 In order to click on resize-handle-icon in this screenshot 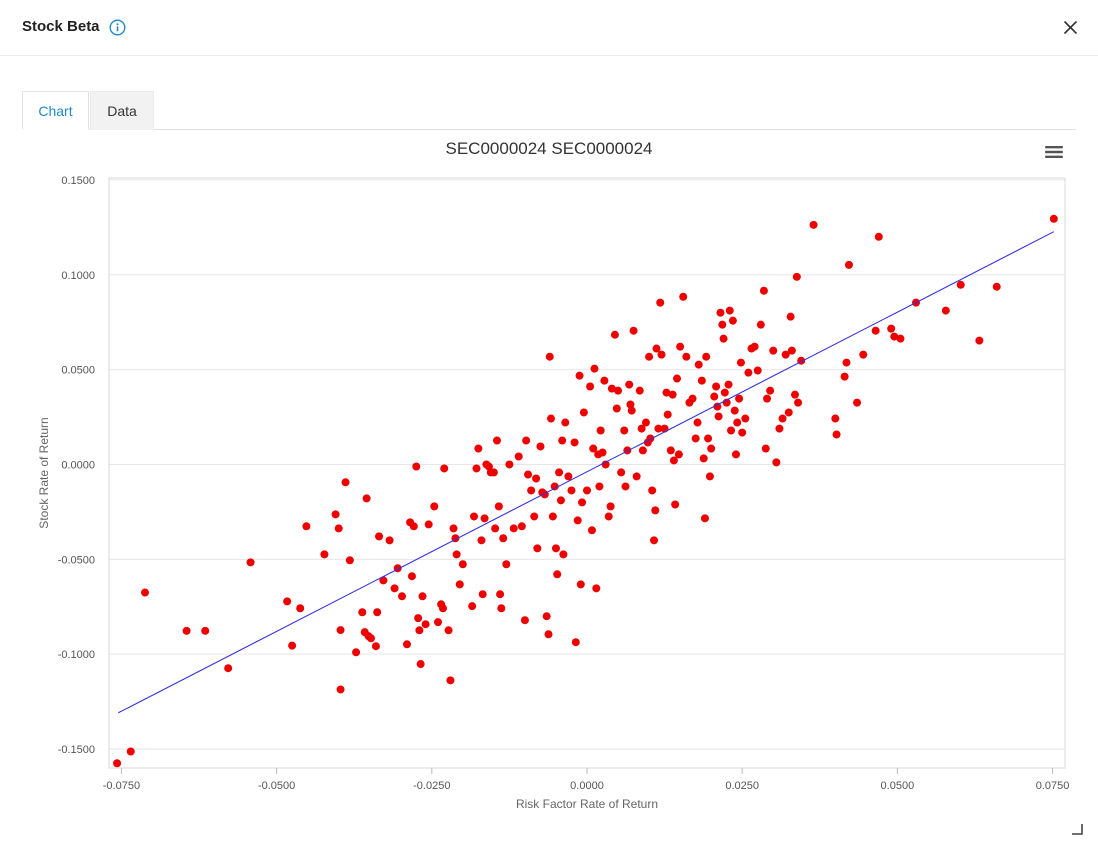, I will do `click(1077, 829)`.